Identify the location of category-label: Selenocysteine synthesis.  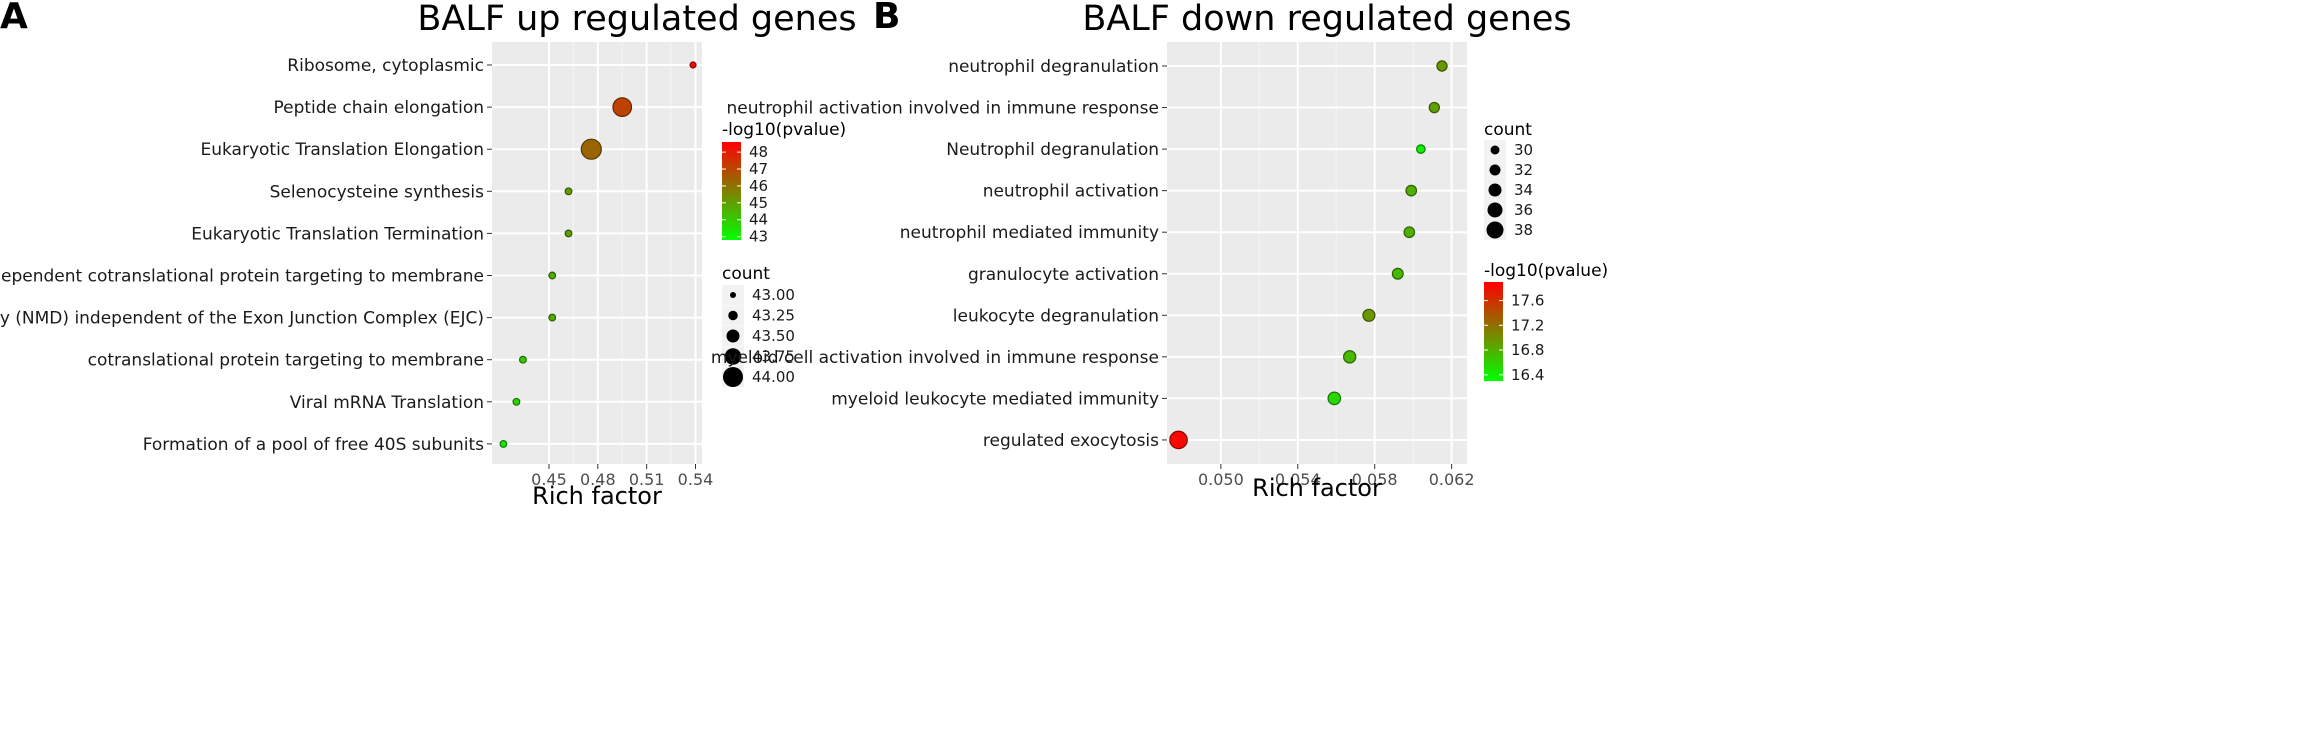
(377, 192).